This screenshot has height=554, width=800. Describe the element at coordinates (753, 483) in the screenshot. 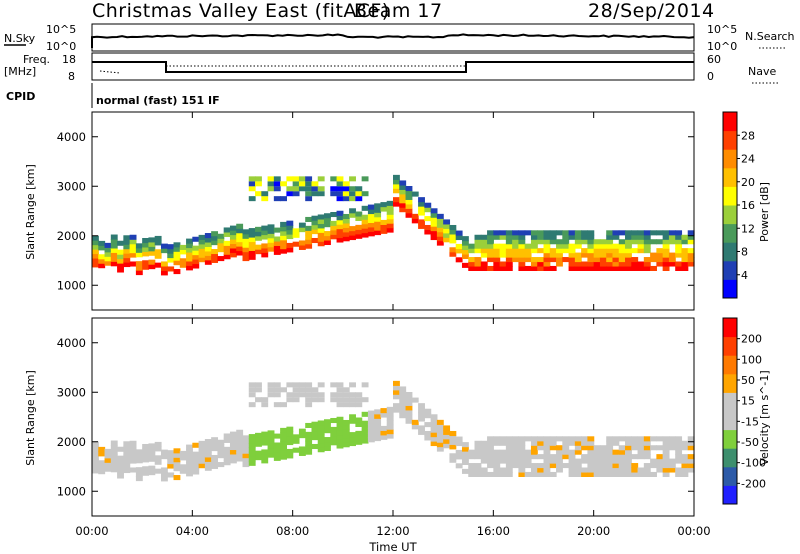

I see `velocity-colorbar-tick-label: -200` at that location.